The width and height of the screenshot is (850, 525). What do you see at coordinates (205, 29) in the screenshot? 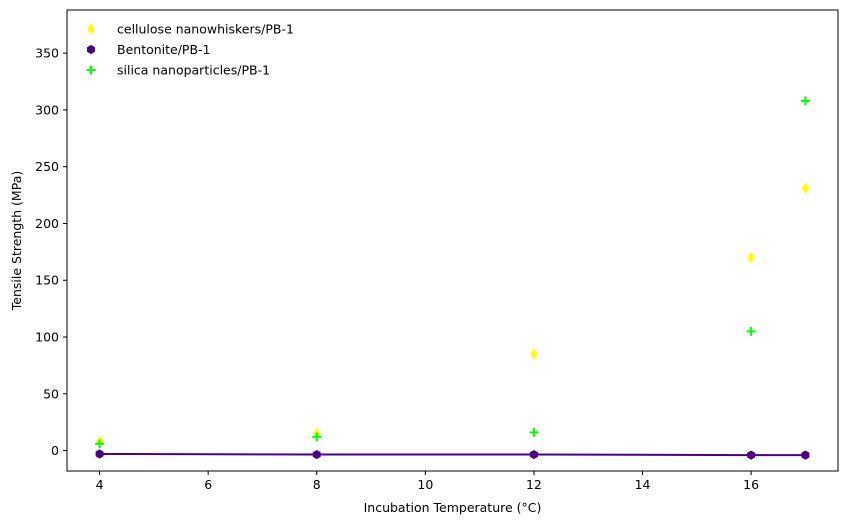
I see `legend-label: cellulose nanowhiskers/PB-1` at bounding box center [205, 29].